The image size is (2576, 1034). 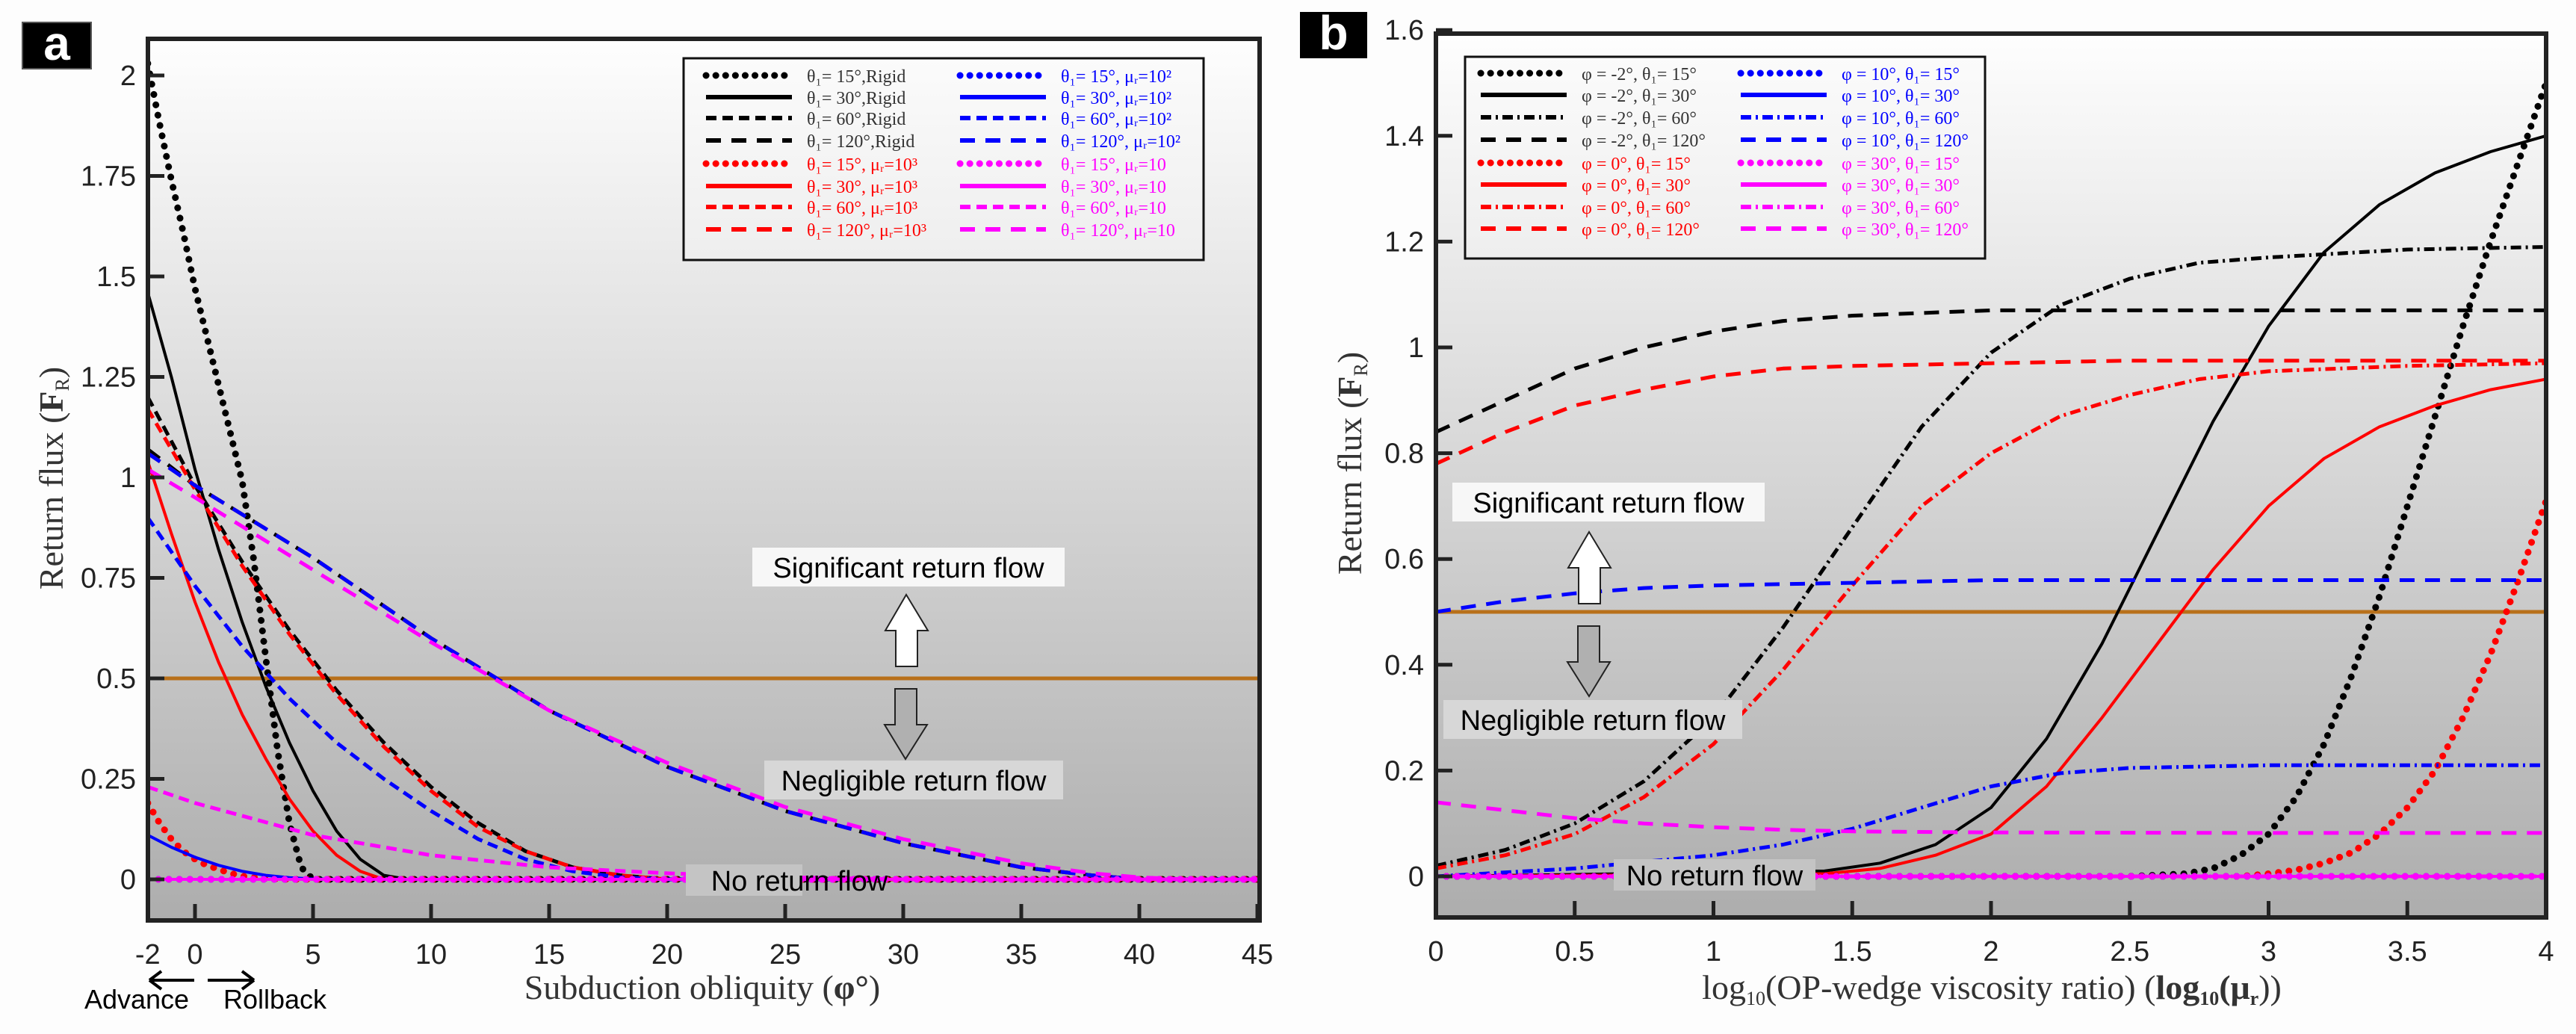 I want to click on legend-item: φ = 10°, θ₁= 15°, so click(x=1848, y=74).